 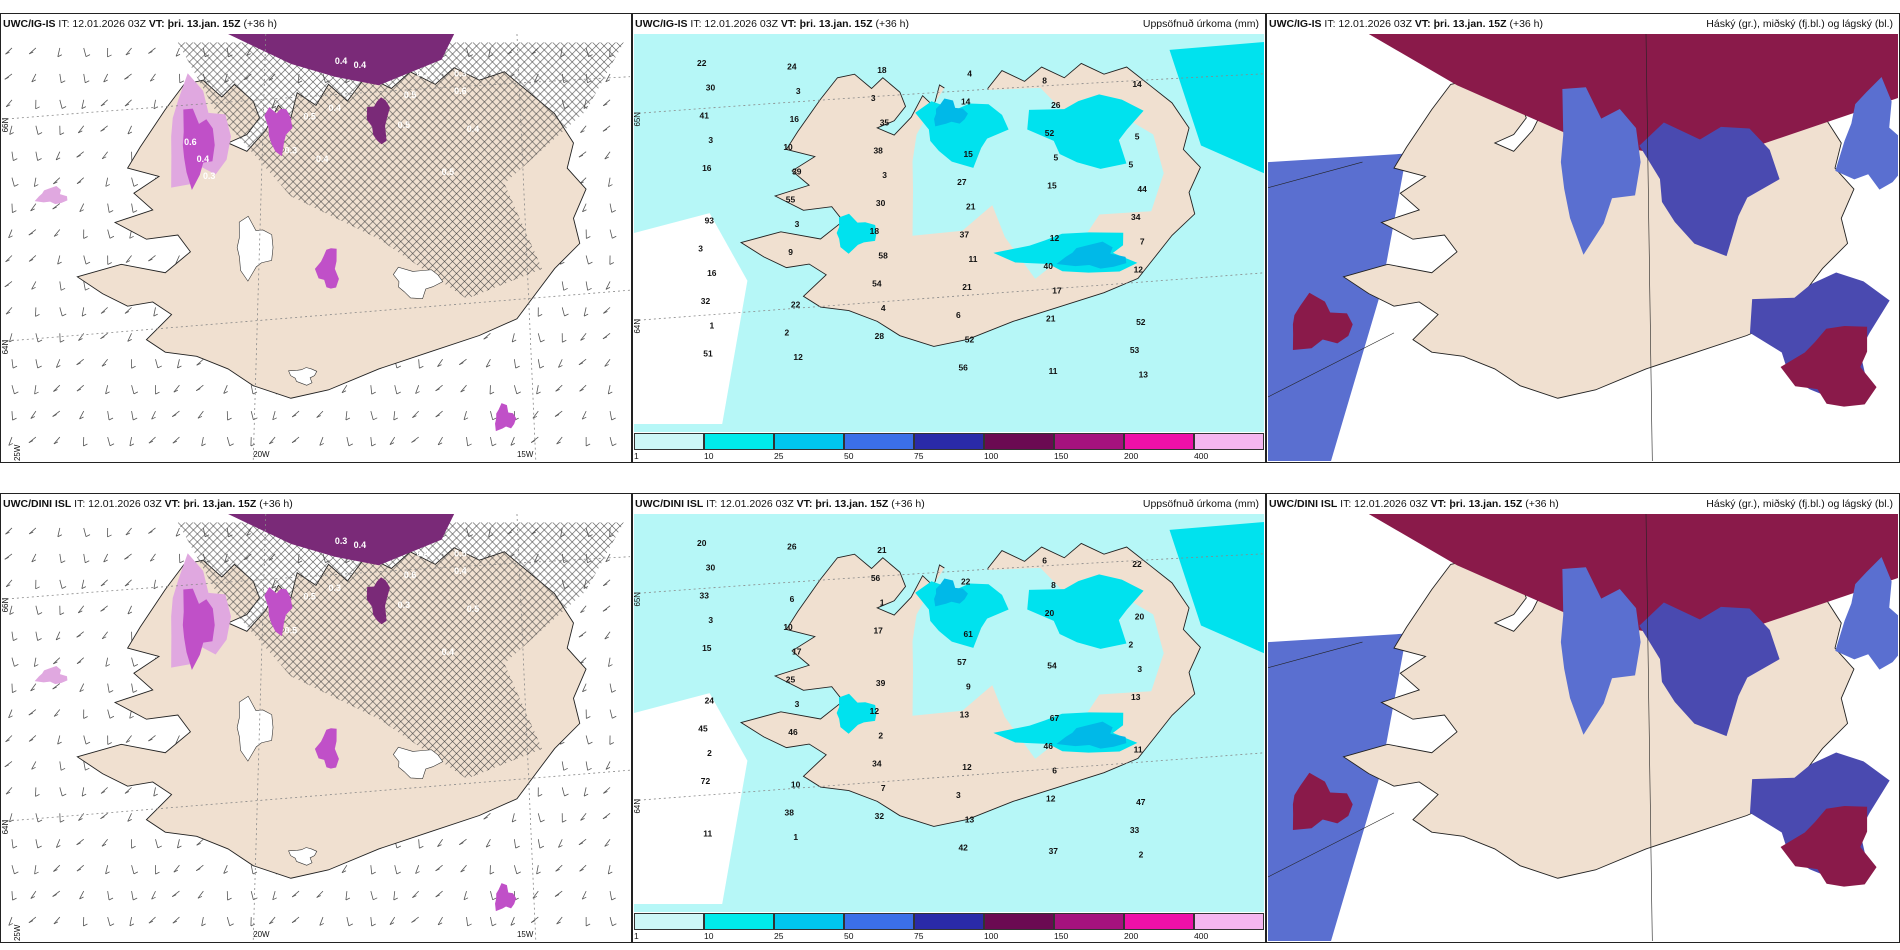 I want to click on precip-value-label: 0.5, so click(x=460, y=554).